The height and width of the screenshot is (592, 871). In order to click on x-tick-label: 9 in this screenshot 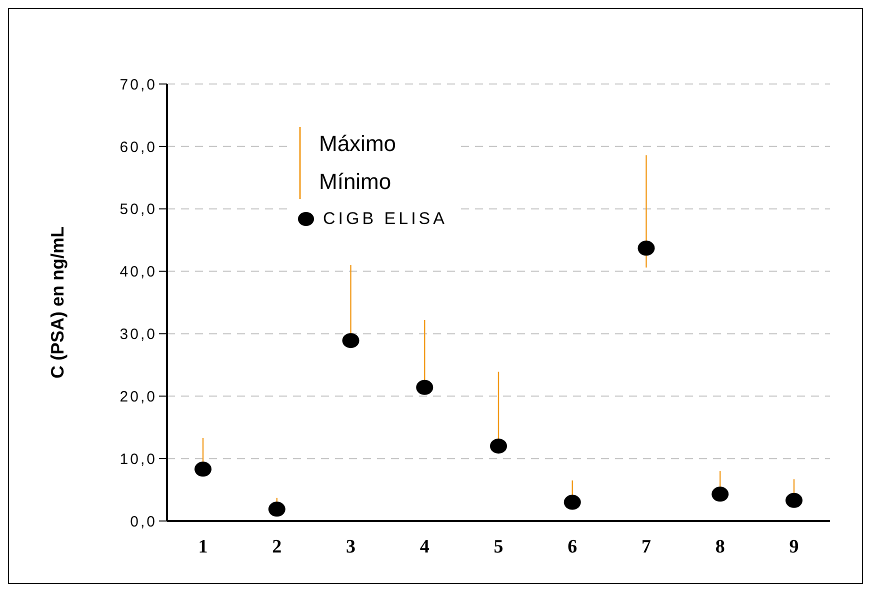, I will do `click(794, 547)`.